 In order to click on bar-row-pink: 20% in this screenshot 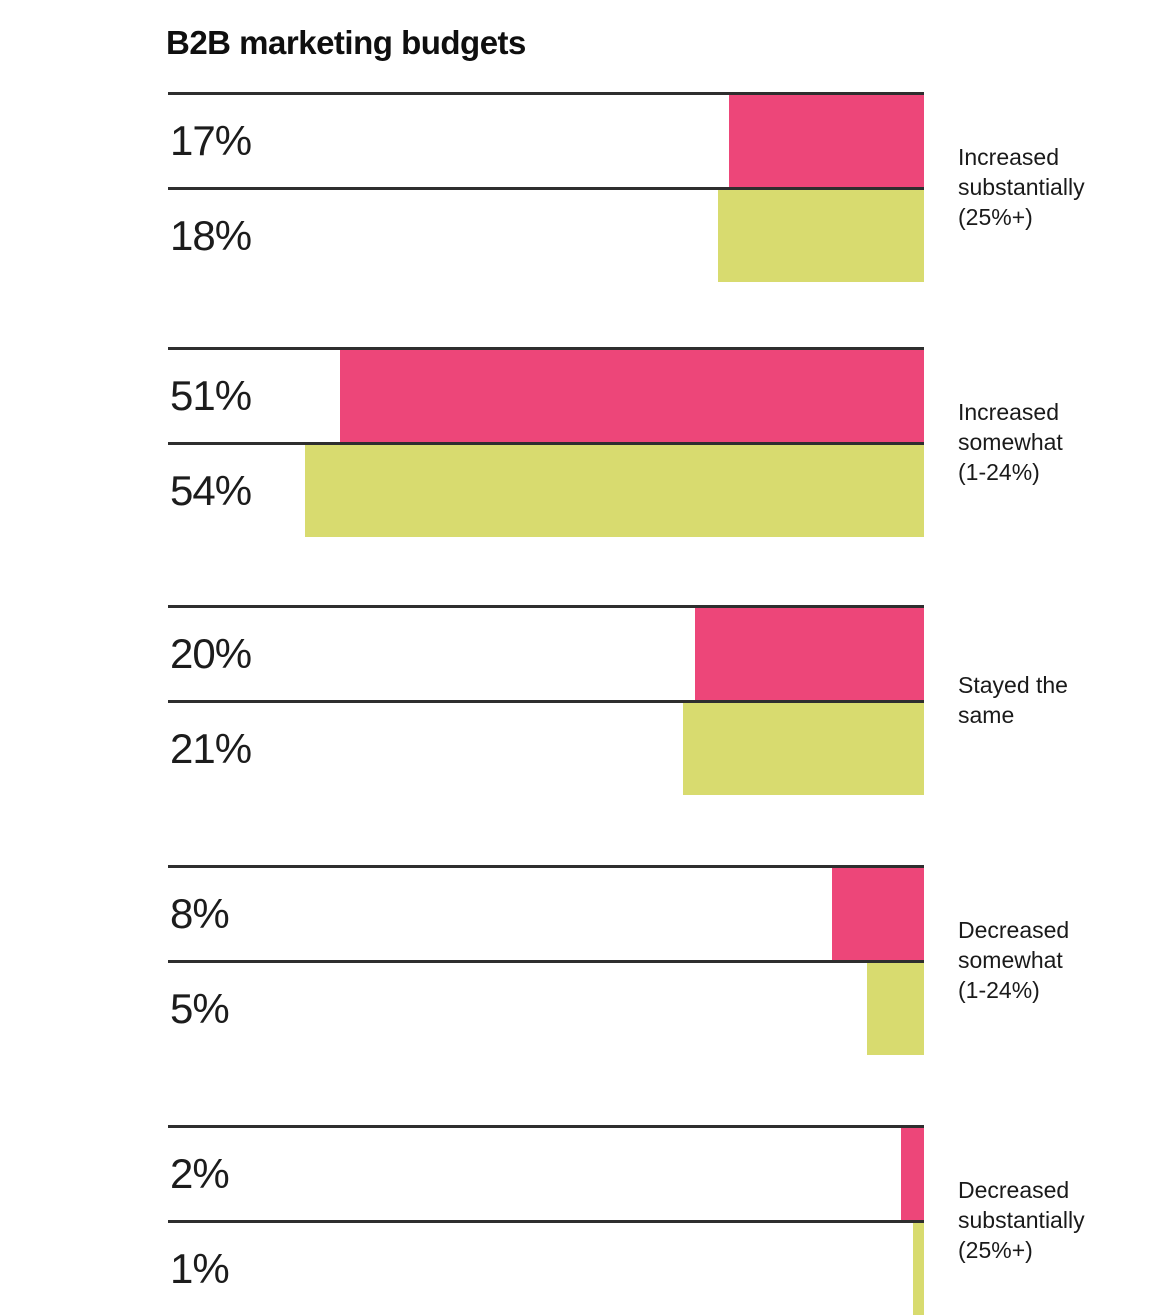, I will do `click(546, 652)`.